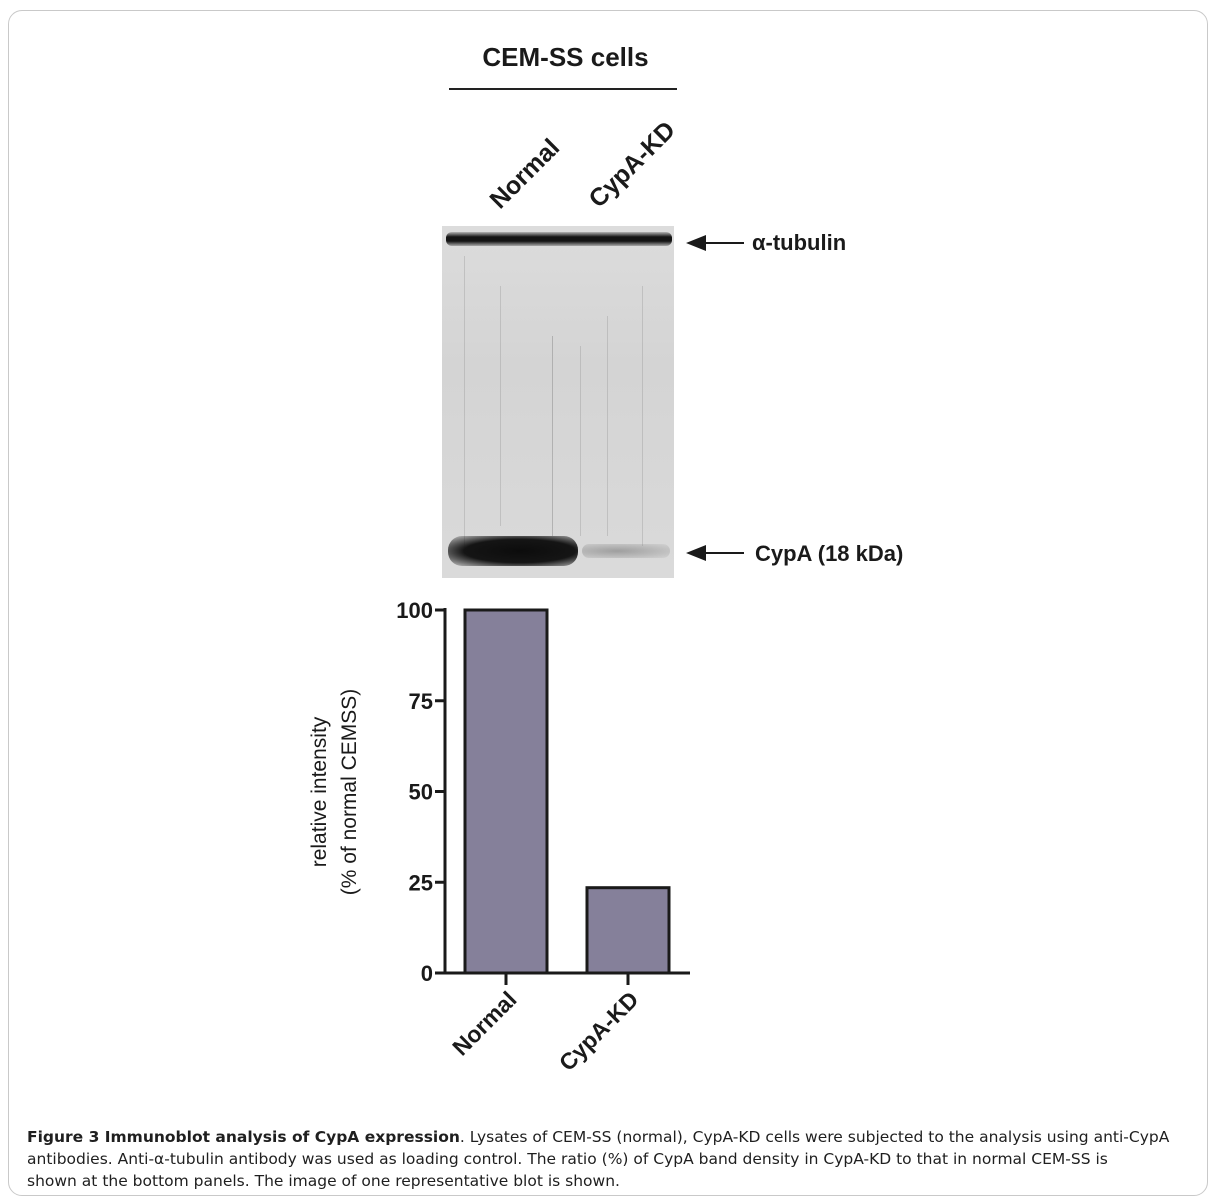 The height and width of the screenshot is (1204, 1217). What do you see at coordinates (414, 610) in the screenshot?
I see `y-tick-label: 100` at bounding box center [414, 610].